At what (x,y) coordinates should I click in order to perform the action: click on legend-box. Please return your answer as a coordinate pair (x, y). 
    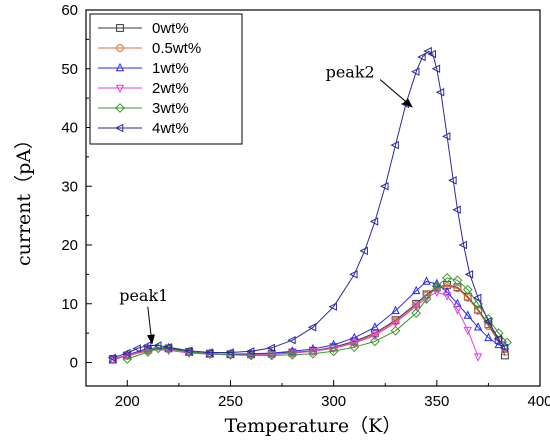
    Looking at the image, I should click on (166, 79).